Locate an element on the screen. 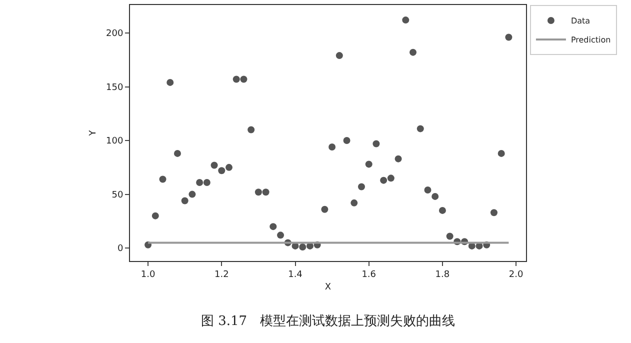  x-tick-label: 1.4 is located at coordinates (295, 275).